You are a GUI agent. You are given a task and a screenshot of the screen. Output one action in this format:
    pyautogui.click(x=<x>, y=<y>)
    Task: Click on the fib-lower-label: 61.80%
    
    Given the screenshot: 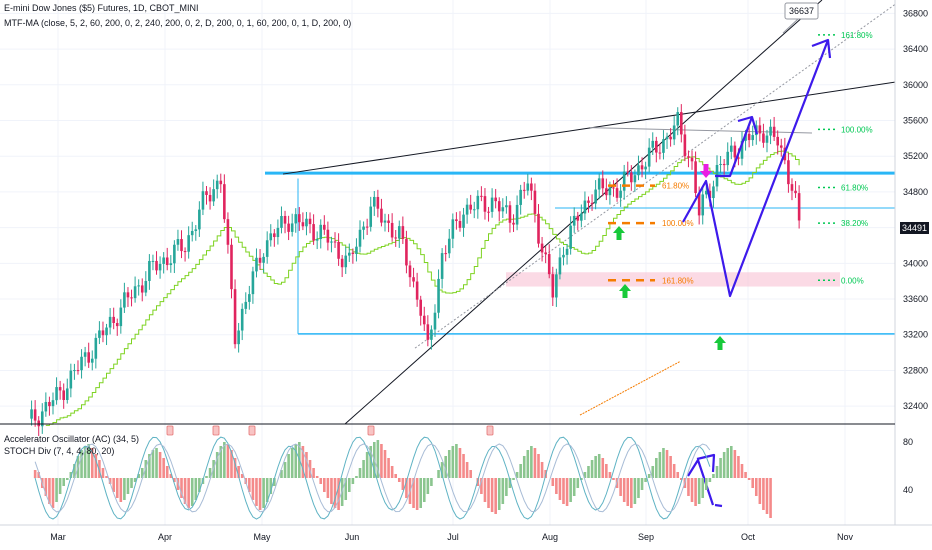 What is the action you would take?
    pyautogui.click(x=675, y=186)
    